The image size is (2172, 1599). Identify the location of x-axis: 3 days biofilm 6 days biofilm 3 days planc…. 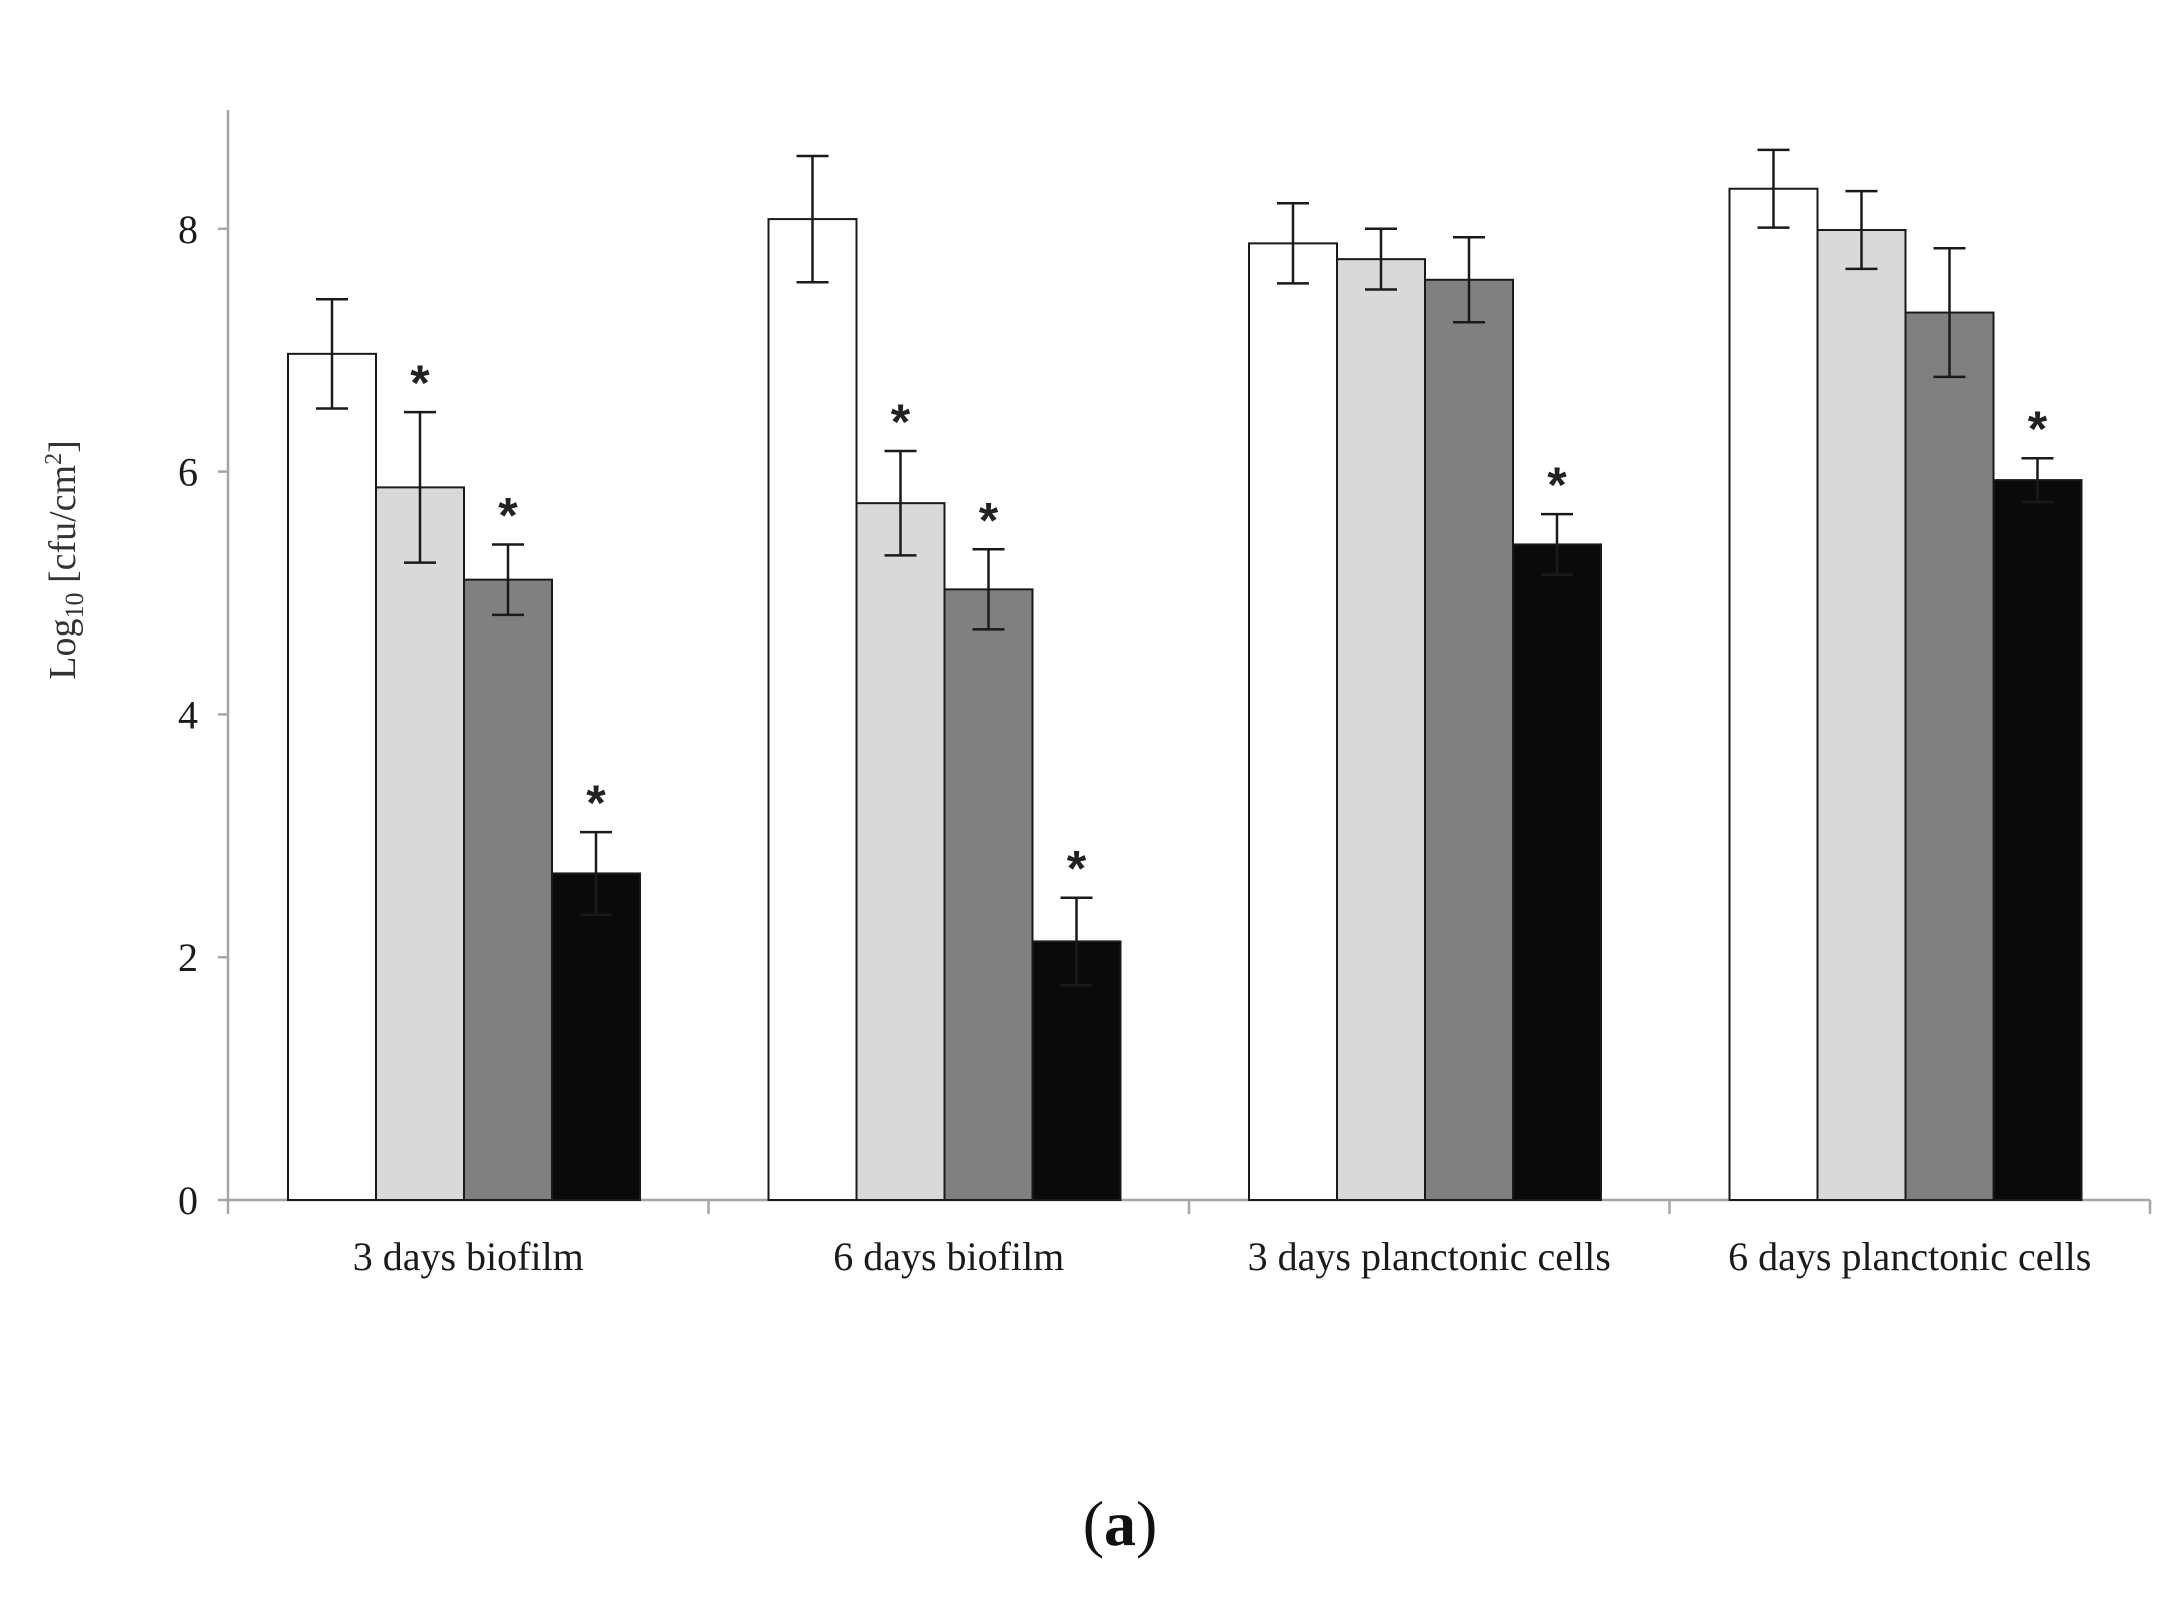
(1189, 1238).